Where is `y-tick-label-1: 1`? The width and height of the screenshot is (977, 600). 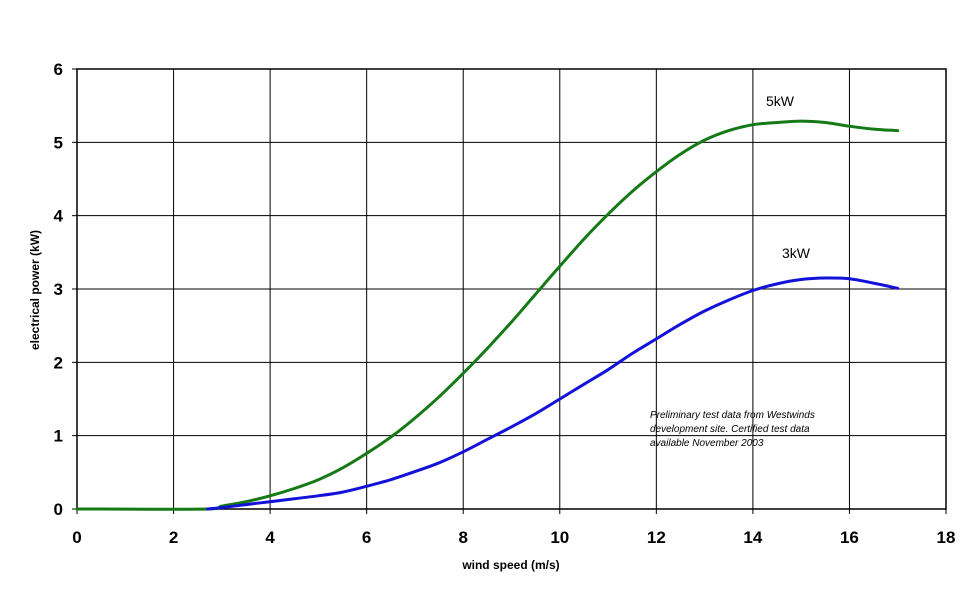 y-tick-label-1: 1 is located at coordinates (58, 436).